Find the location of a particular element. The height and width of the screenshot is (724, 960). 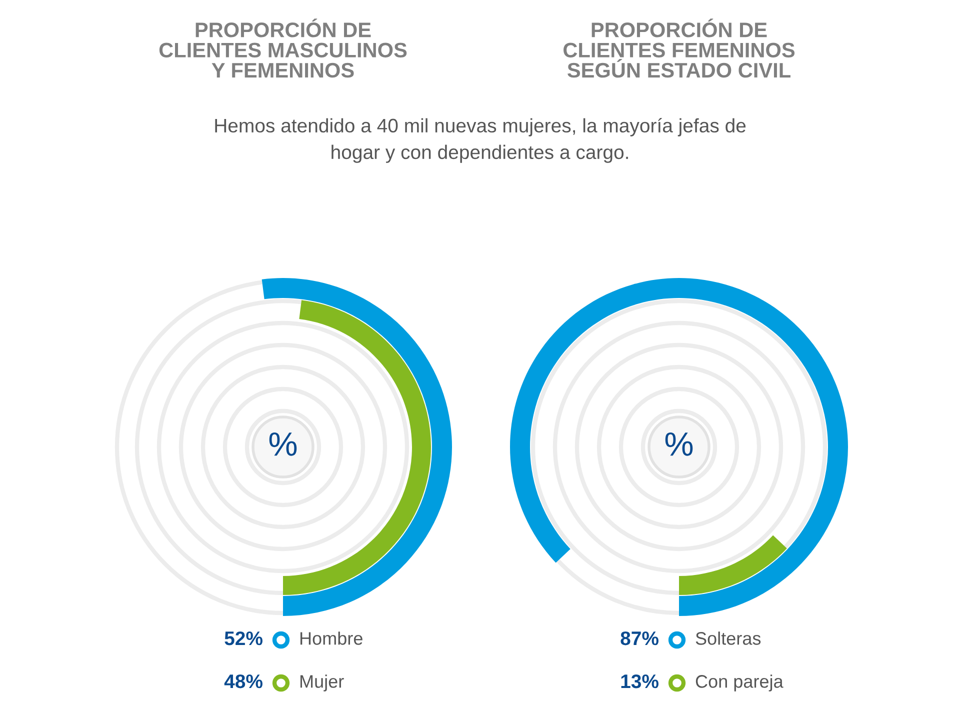

data-label: 13% is located at coordinates (639, 681).